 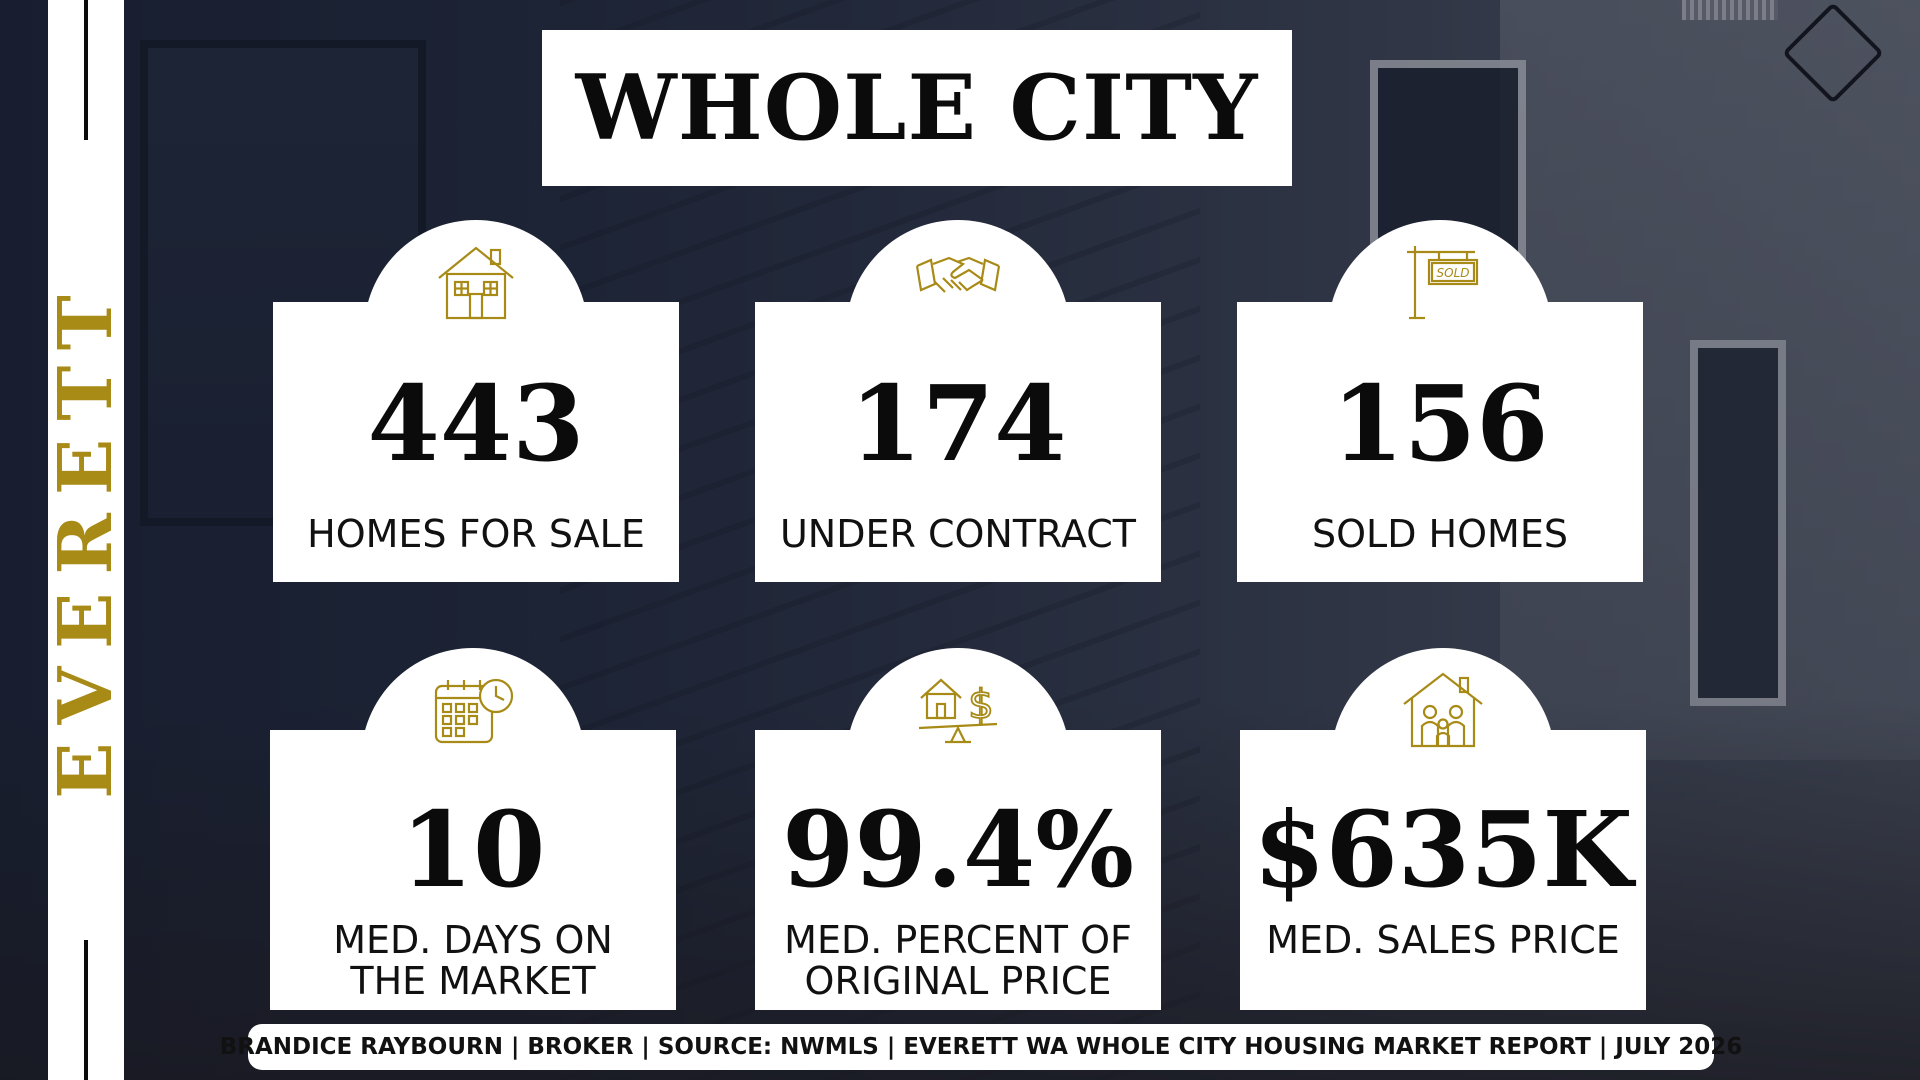 What do you see at coordinates (86, 70) in the screenshot?
I see `side-divider-top` at bounding box center [86, 70].